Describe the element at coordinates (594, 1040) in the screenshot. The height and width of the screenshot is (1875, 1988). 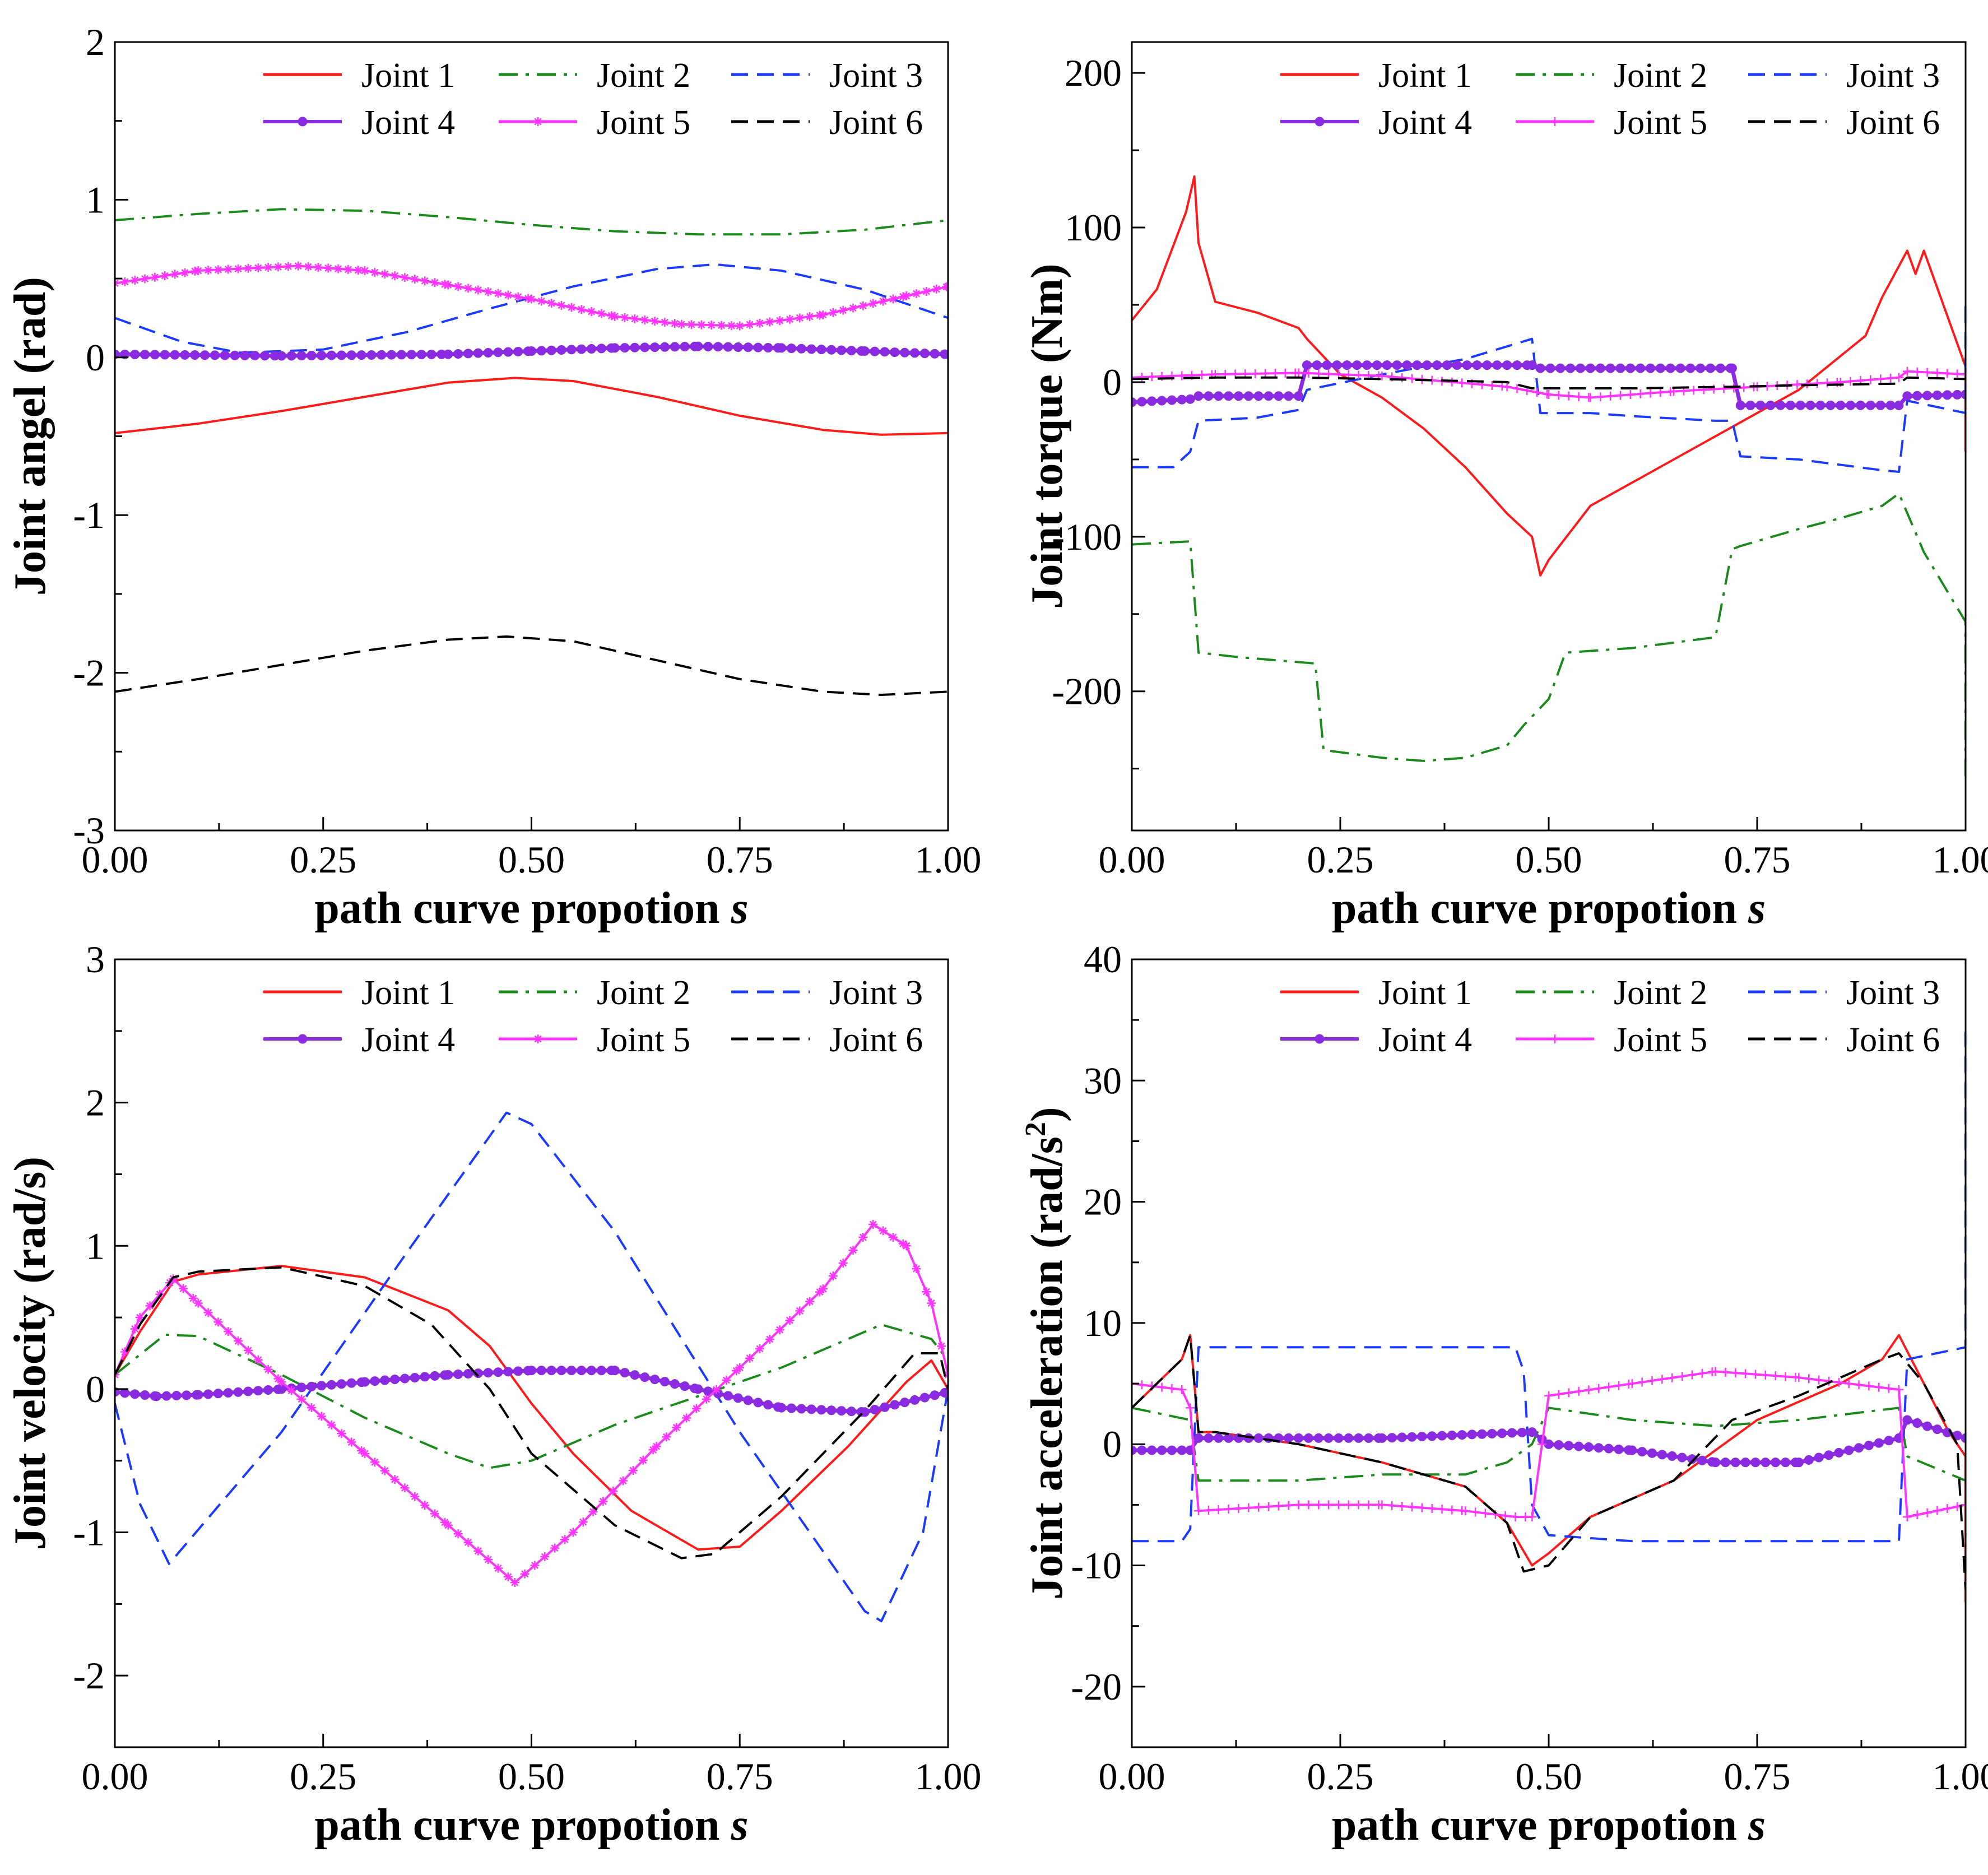
I see `velocity-legend-item-5: Joint 5` at that location.